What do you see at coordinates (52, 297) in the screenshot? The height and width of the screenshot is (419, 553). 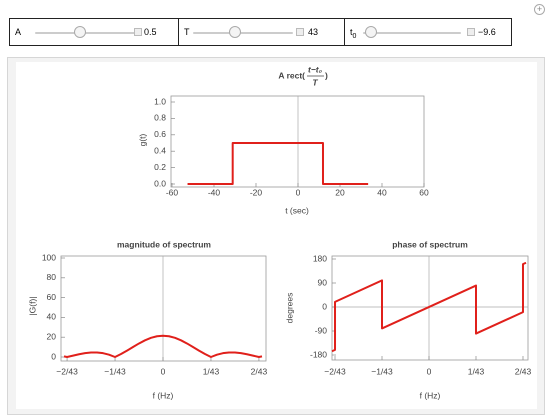 I see `y-tick-label: 60` at bounding box center [52, 297].